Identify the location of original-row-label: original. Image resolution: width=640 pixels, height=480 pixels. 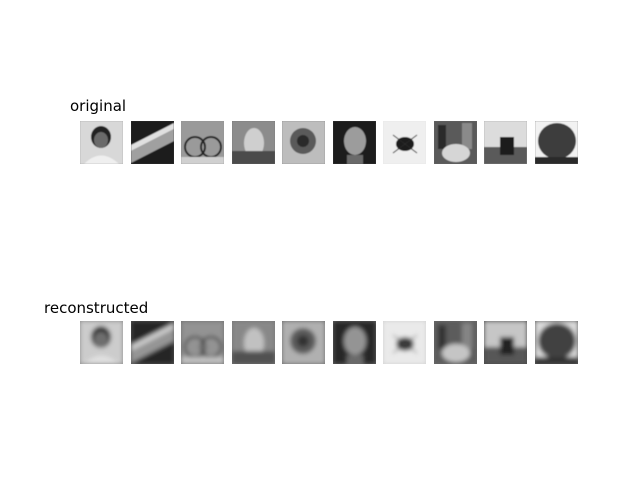
(98, 106).